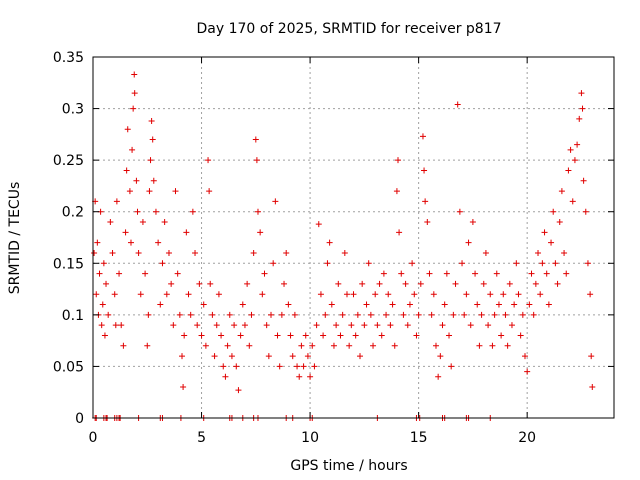  Describe the element at coordinates (68, 367) in the screenshot. I see `y-tick-label: 0.05` at that location.